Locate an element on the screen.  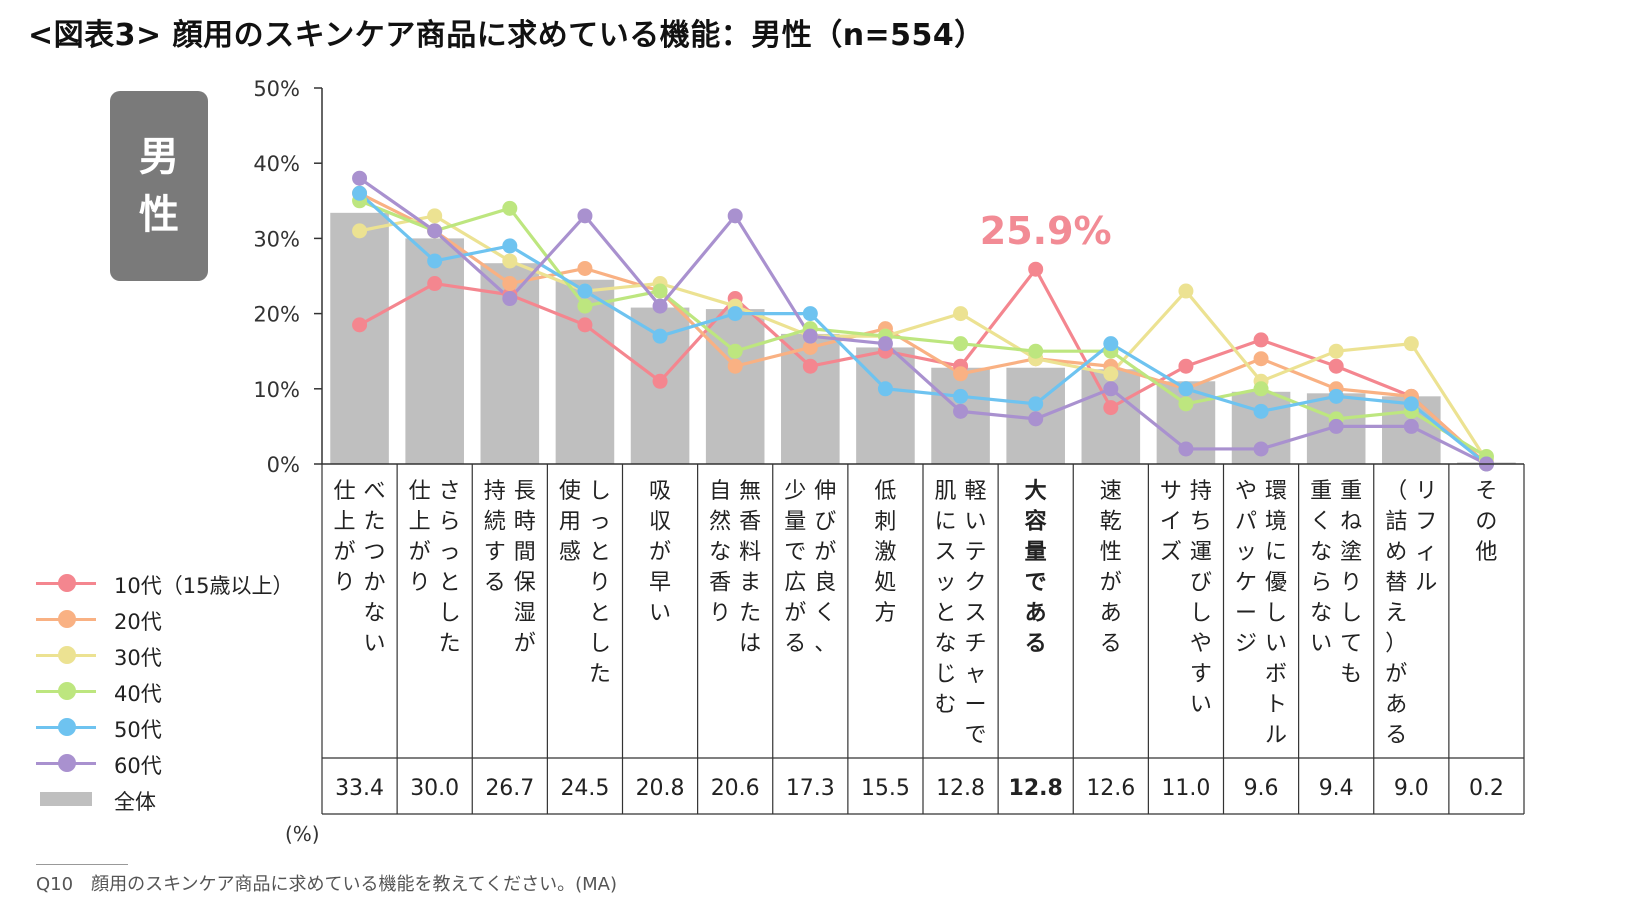
category-label: しっとりとした is located at coordinates (600, 583).